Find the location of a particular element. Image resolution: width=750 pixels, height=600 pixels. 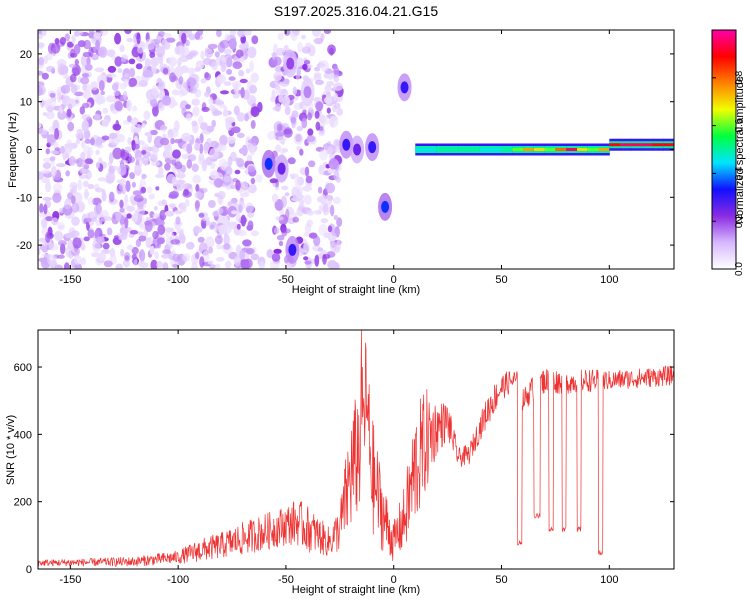

colorbar-tick-label: 0.4 is located at coordinates (739, 173).